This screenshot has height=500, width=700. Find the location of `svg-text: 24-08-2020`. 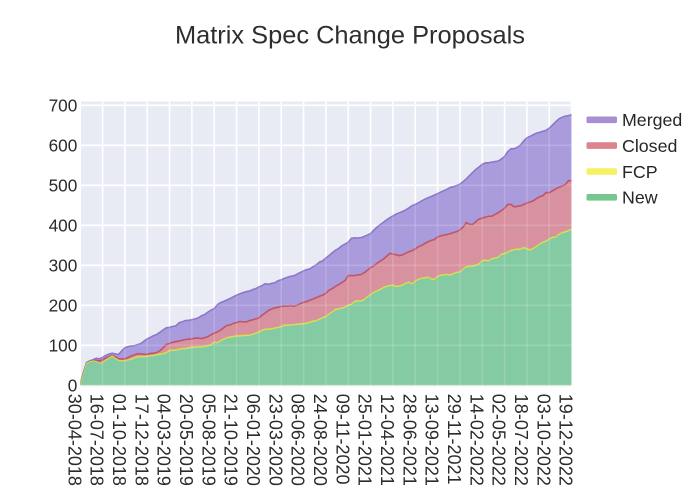

svg-text: 24-08-2020 is located at coordinates (320, 440).